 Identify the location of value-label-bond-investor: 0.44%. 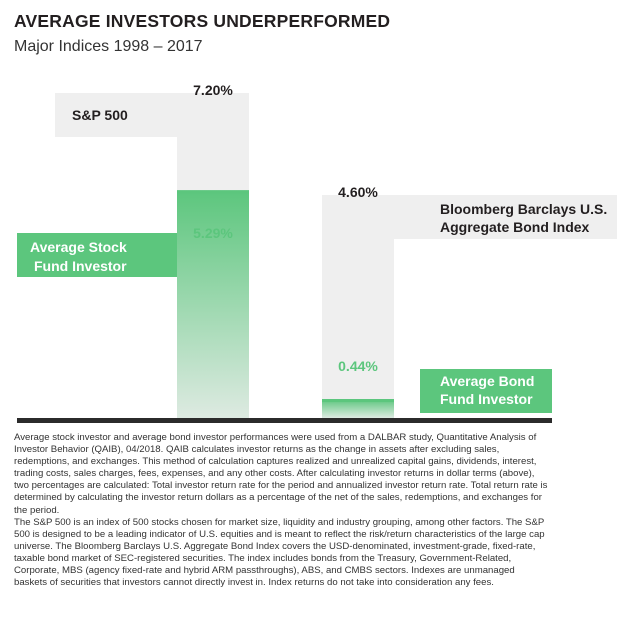
(358, 366).